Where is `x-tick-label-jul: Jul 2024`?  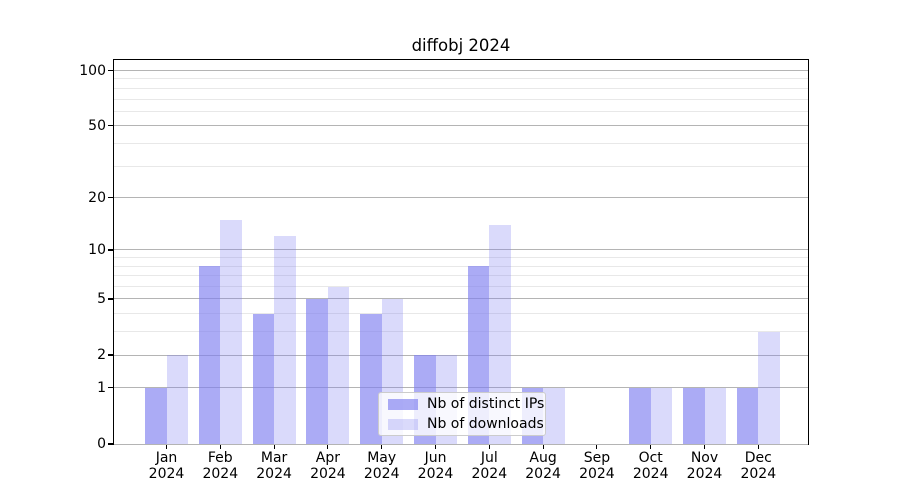 x-tick-label-jul: Jul 2024 is located at coordinates (489, 466).